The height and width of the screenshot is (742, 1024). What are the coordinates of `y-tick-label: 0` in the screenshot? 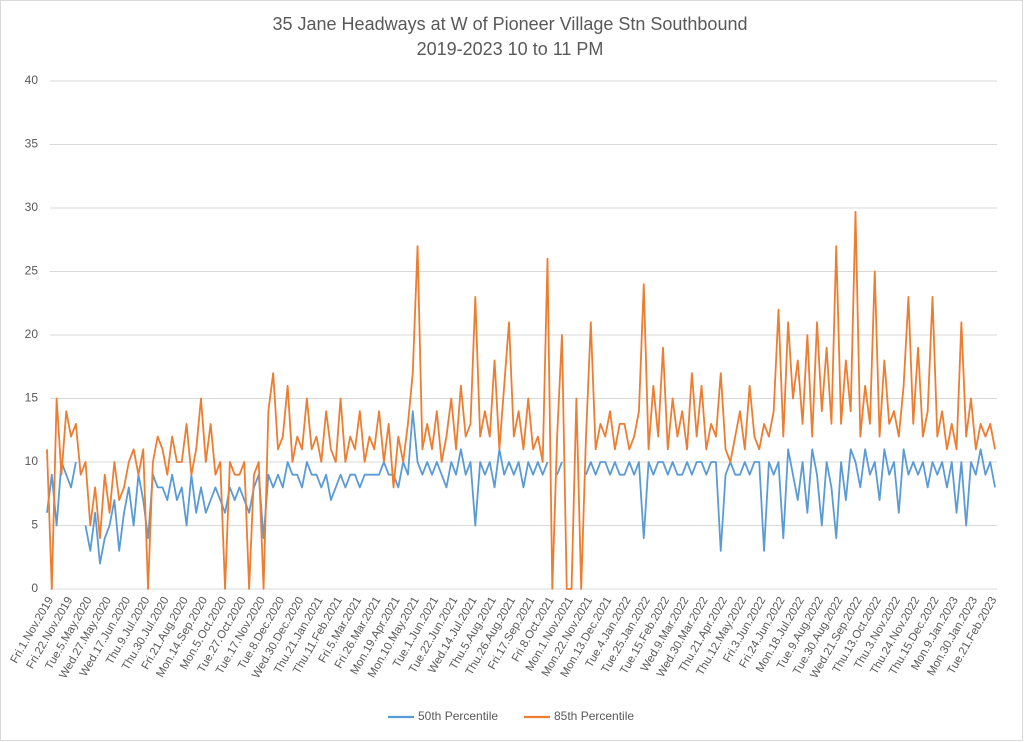 It's located at (34, 588).